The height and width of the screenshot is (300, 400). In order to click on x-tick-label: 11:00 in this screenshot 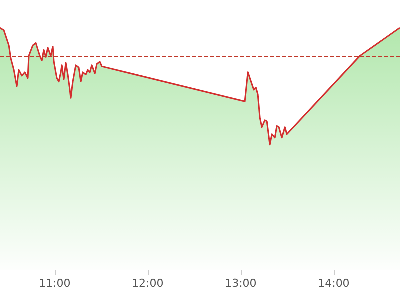, I will do `click(55, 283)`.